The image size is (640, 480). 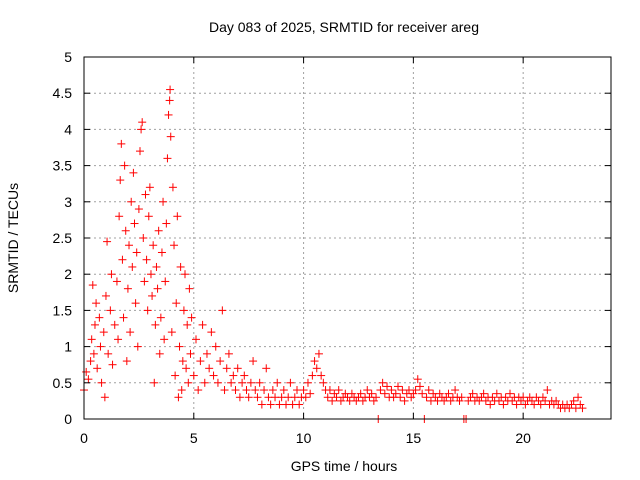 What do you see at coordinates (68, 347) in the screenshot?
I see `y-tick-label: 1` at bounding box center [68, 347].